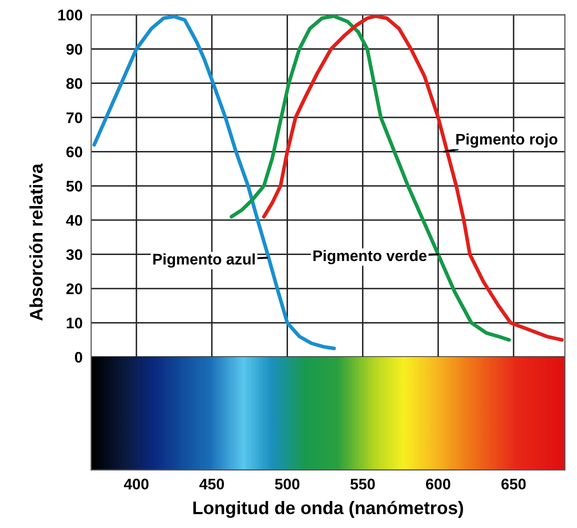  I want to click on x-tick-label: 650, so click(513, 484).